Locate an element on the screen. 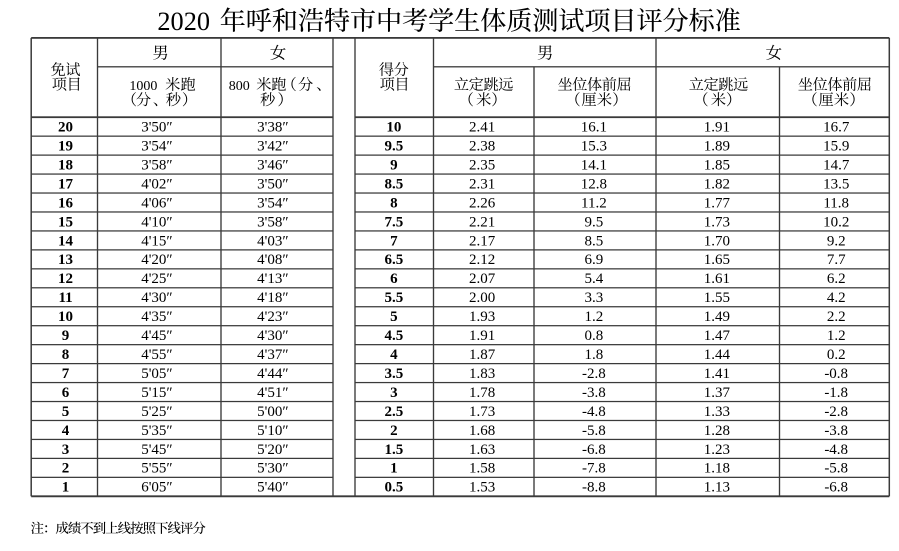  svg-text: 0.2 is located at coordinates (836, 355).